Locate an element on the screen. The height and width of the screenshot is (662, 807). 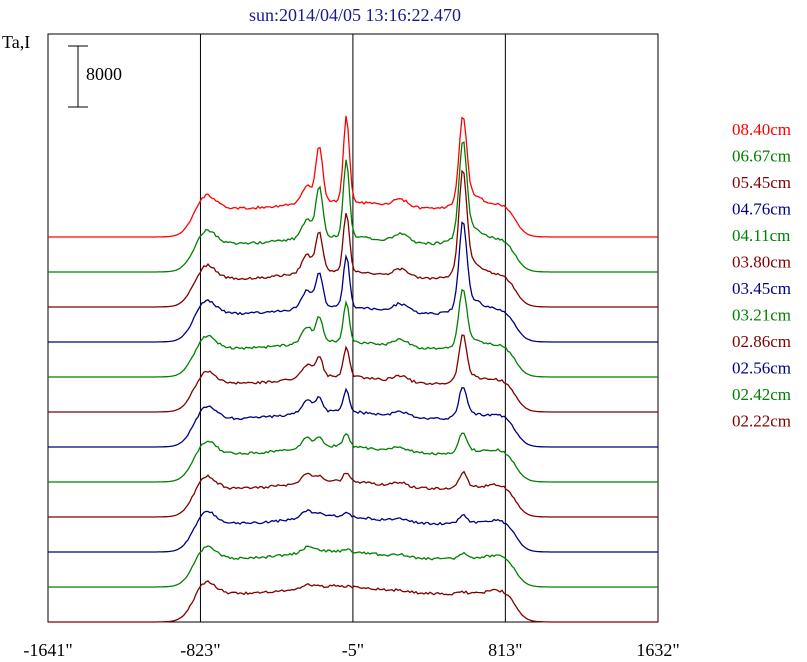
legend-entry: 02.56cm is located at coordinates (761, 368).